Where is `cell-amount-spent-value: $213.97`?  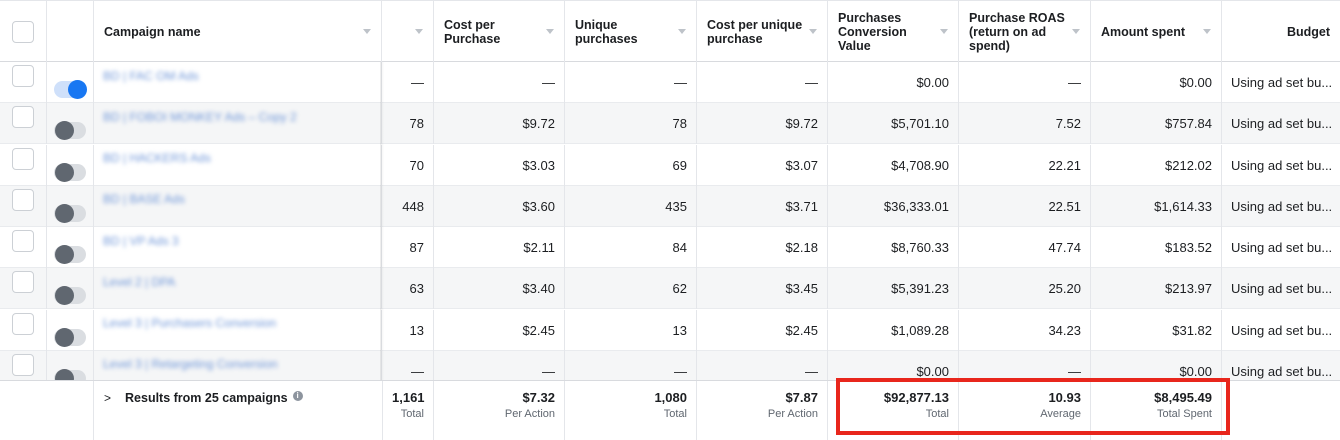
cell-amount-spent-value: $213.97 is located at coordinates (1188, 289).